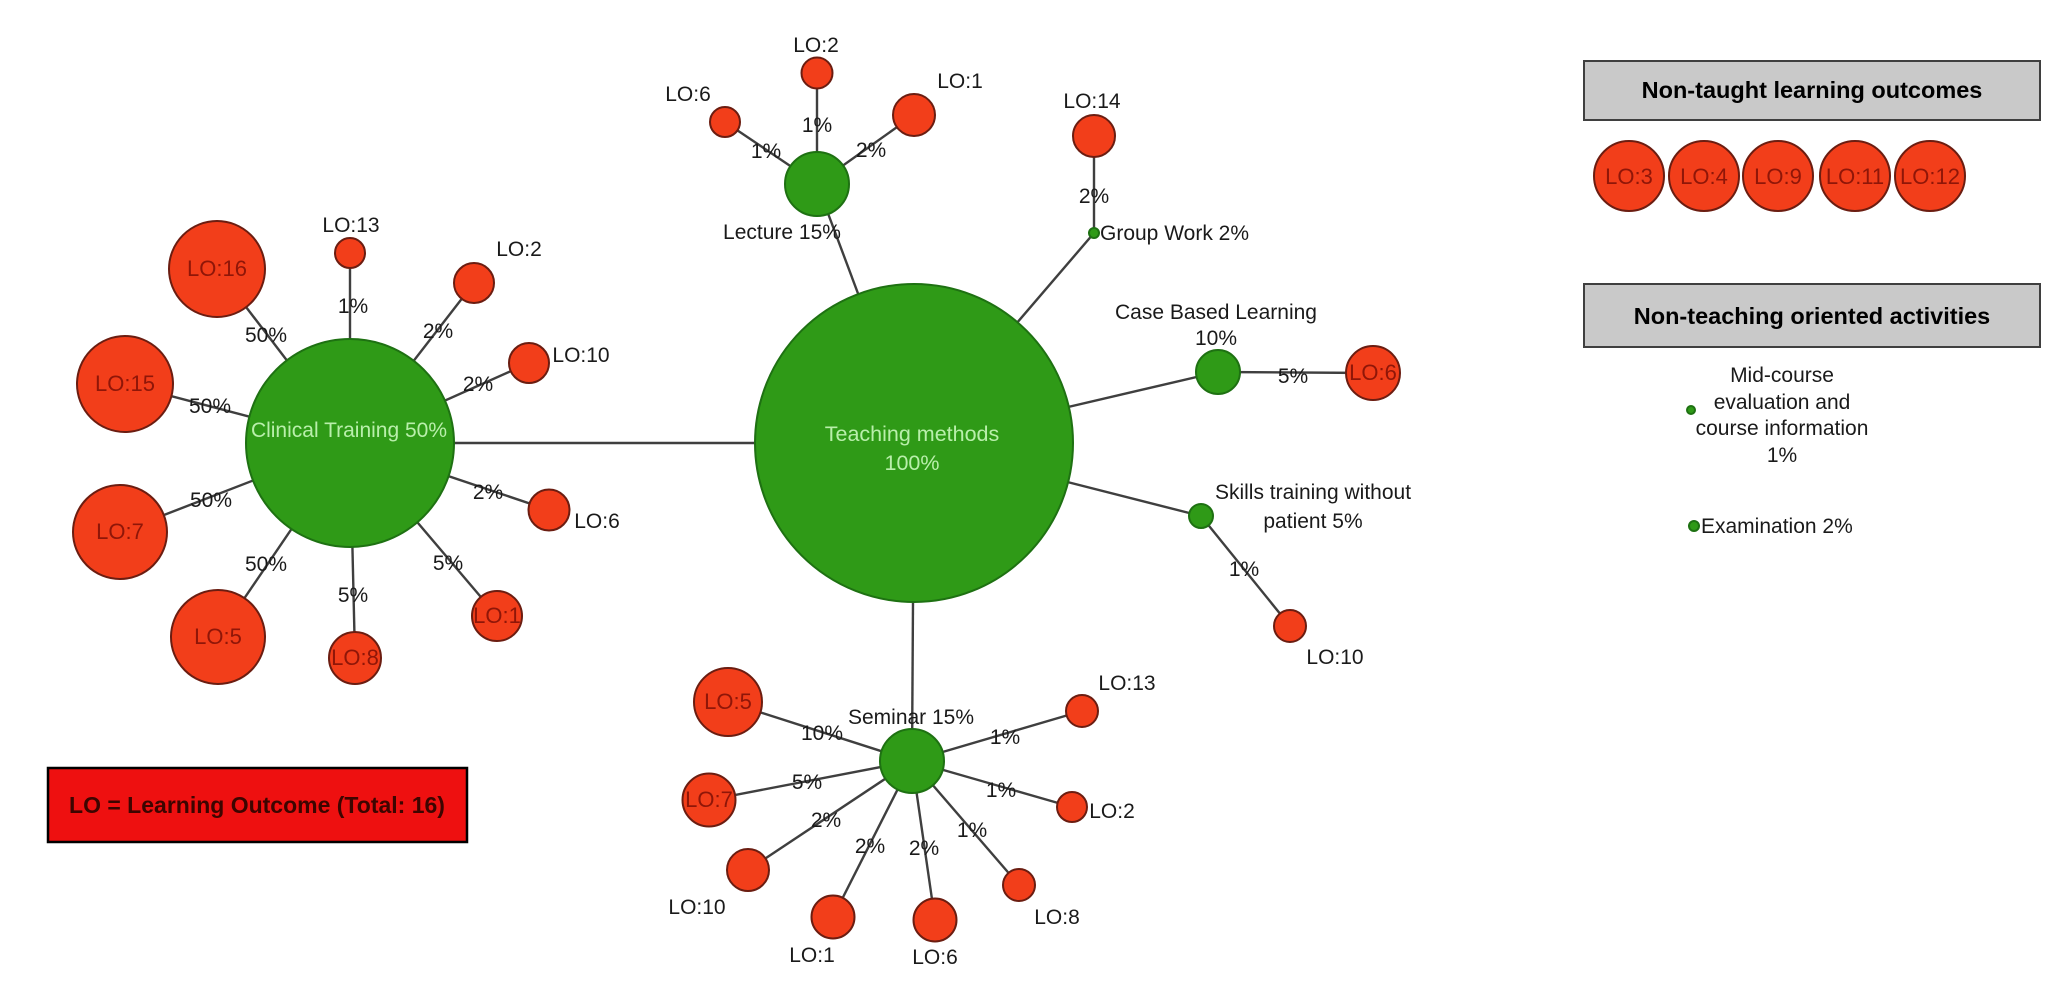 The image size is (2059, 1001). I want to click on svg-text:LO = Learning Outcome (Total:: LO = Learning Outcome (Total: 16), so click(257, 805).